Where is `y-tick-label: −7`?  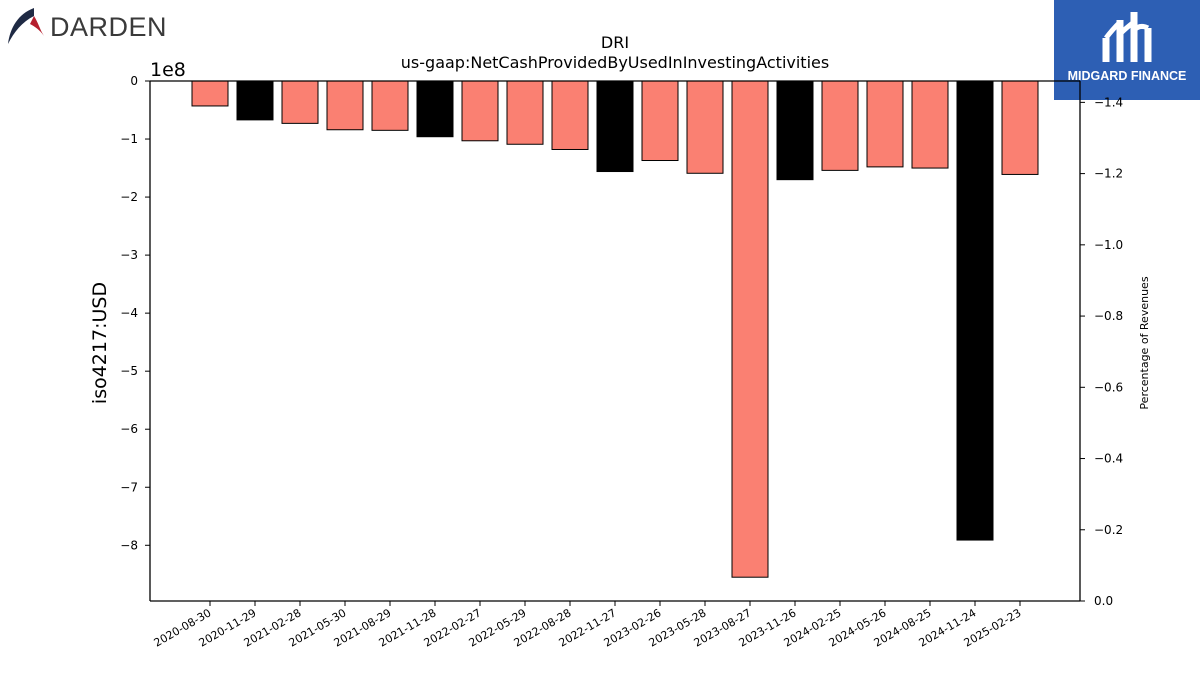 y-tick-label: −7 is located at coordinates (129, 487).